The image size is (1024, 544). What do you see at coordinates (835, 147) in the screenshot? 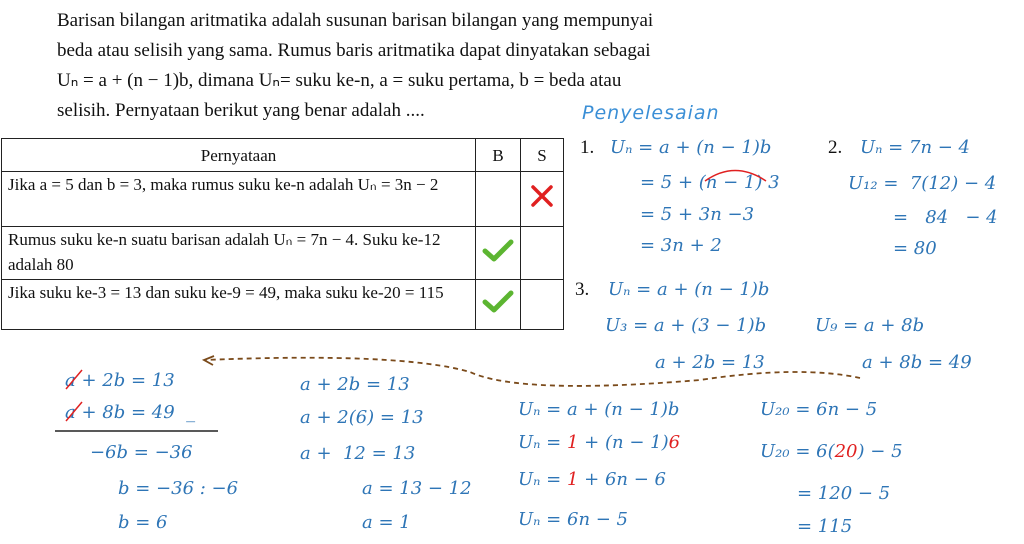
I see `item-number: 2.` at bounding box center [835, 147].